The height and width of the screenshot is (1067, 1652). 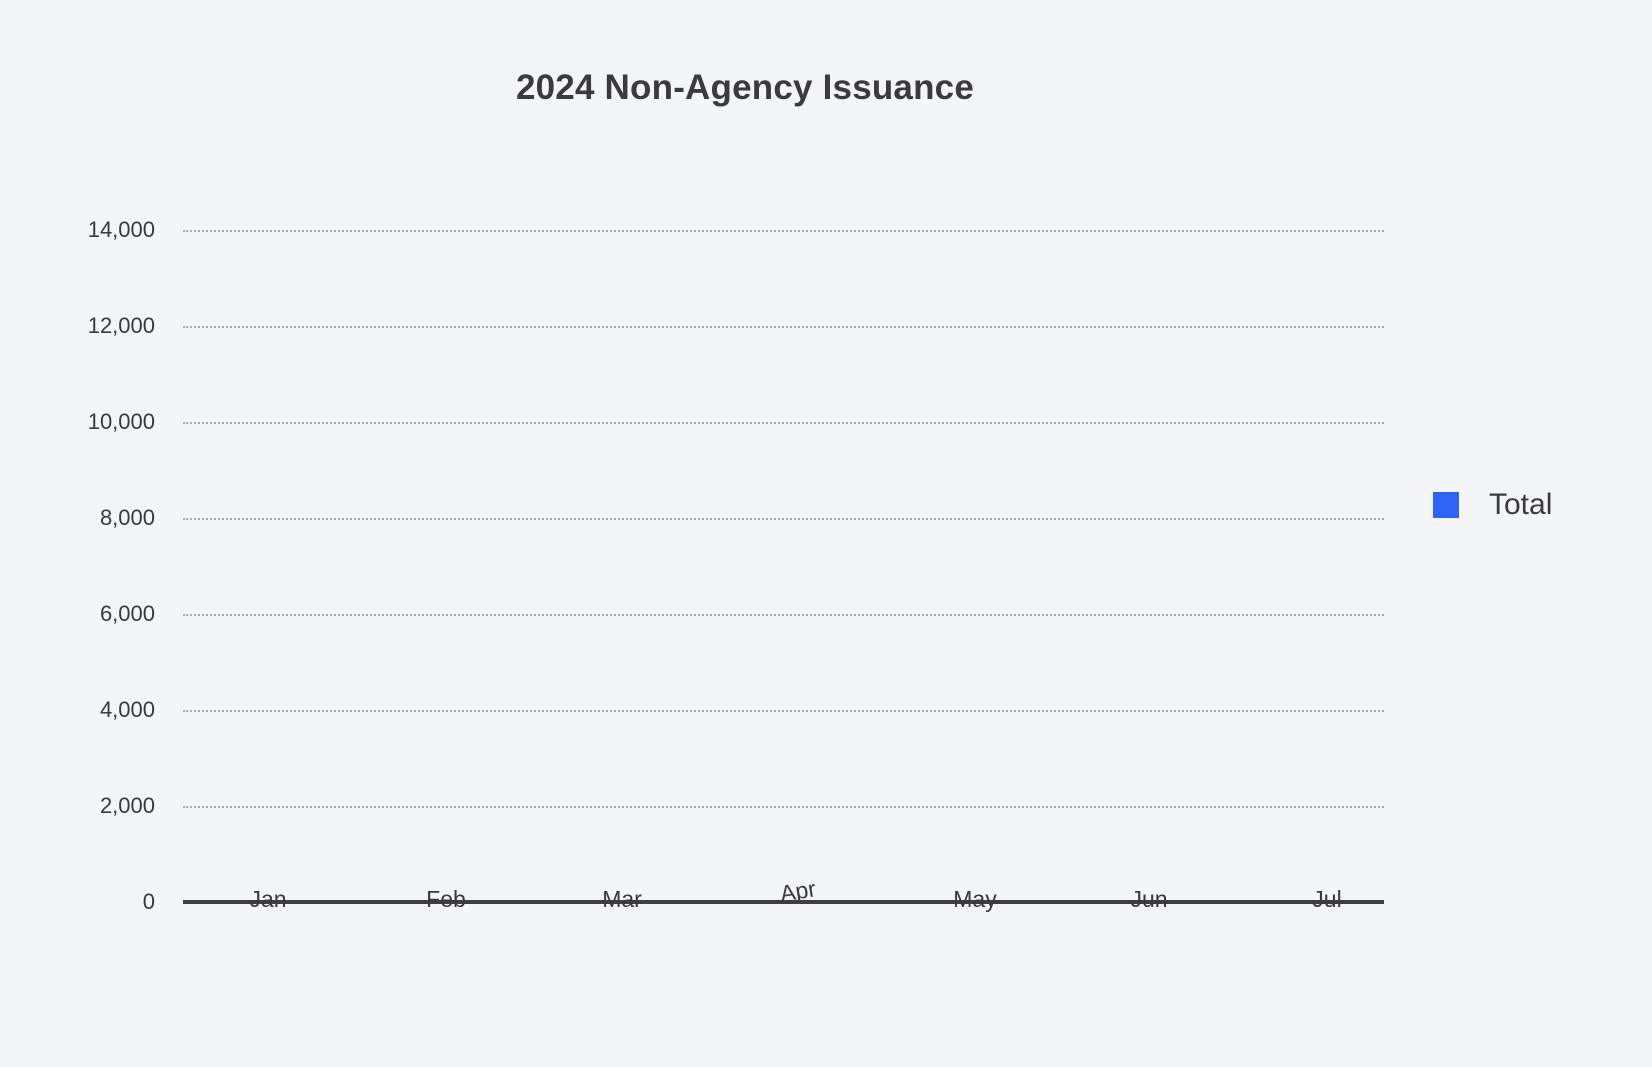 What do you see at coordinates (127, 805) in the screenshot?
I see `y-tick-label: 2,000` at bounding box center [127, 805].